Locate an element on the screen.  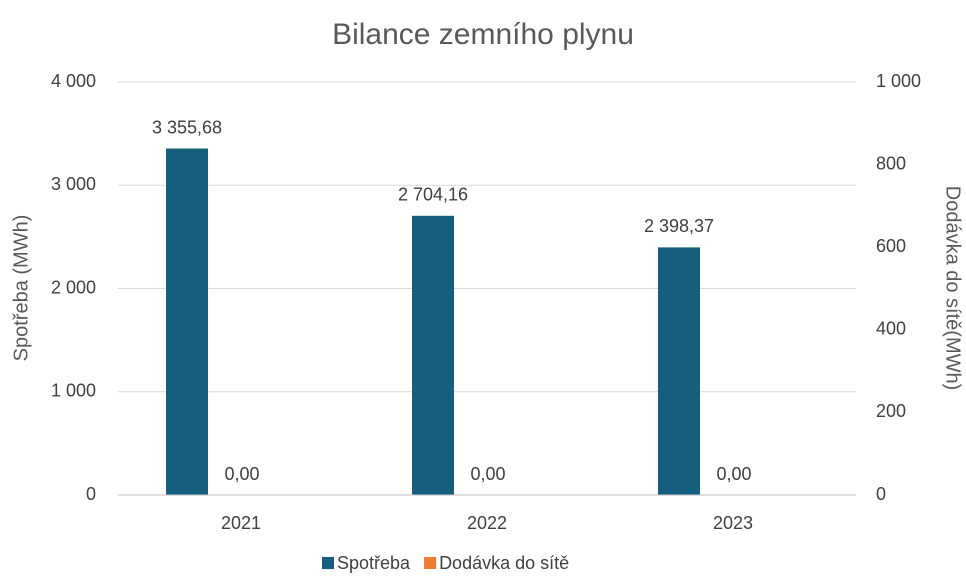
y2-tick-label: 200 is located at coordinates (891, 411).